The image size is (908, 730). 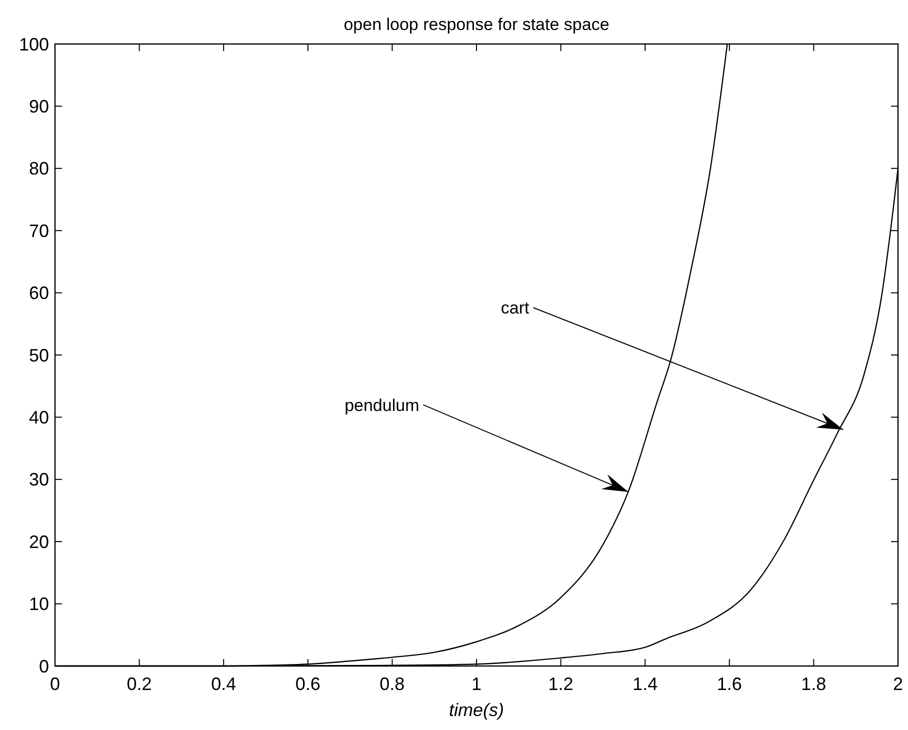 I want to click on y-tick-label: 10, so click(x=38, y=604).